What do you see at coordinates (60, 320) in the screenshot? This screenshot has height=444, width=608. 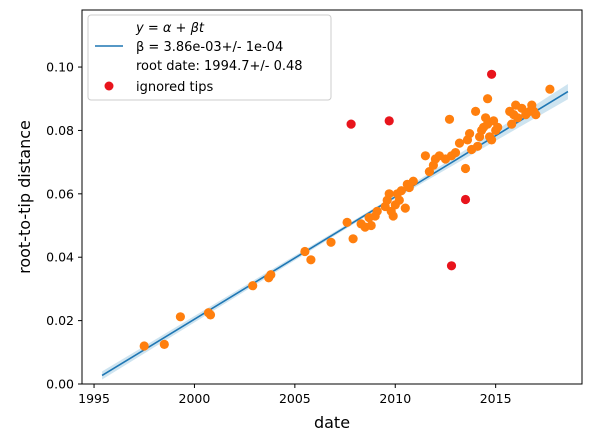 I see `y-tick-label: 0.02` at bounding box center [60, 320].